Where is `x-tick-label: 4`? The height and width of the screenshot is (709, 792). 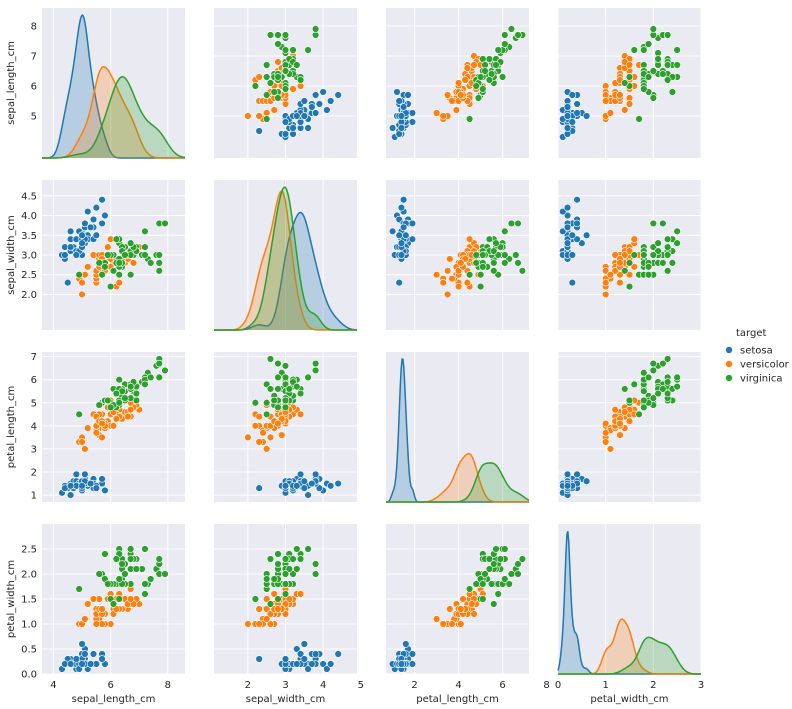 x-tick-label: 4 is located at coordinates (323, 685).